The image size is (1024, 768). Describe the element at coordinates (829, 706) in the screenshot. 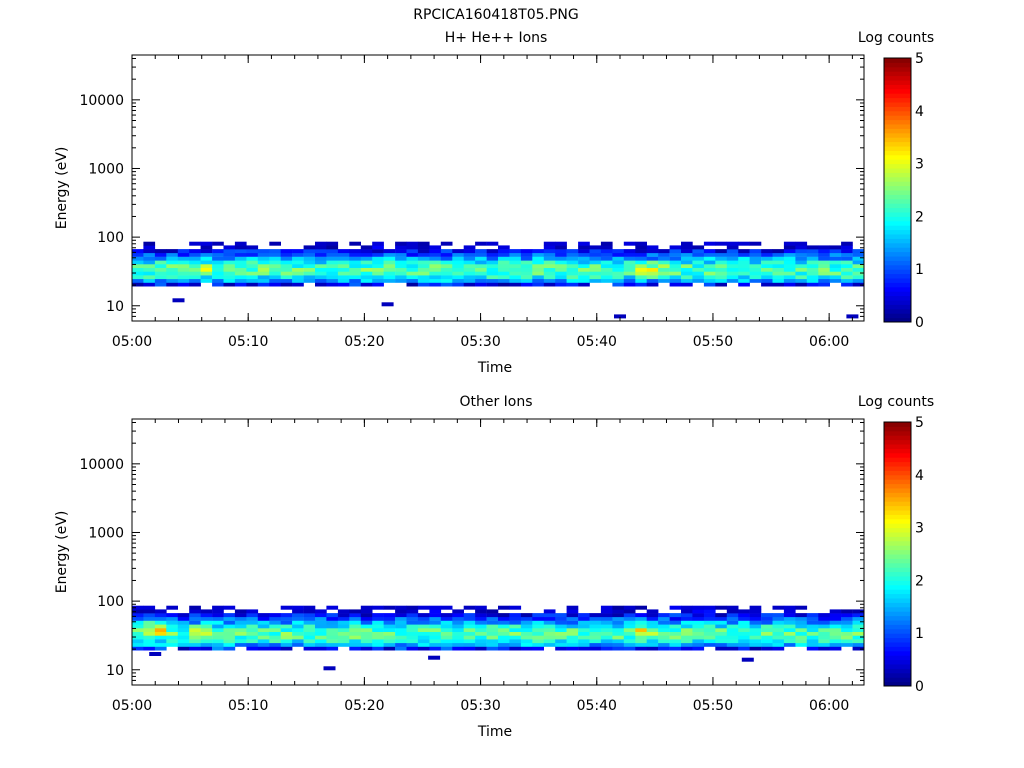

I see `x-tick-label: 06:00` at that location.